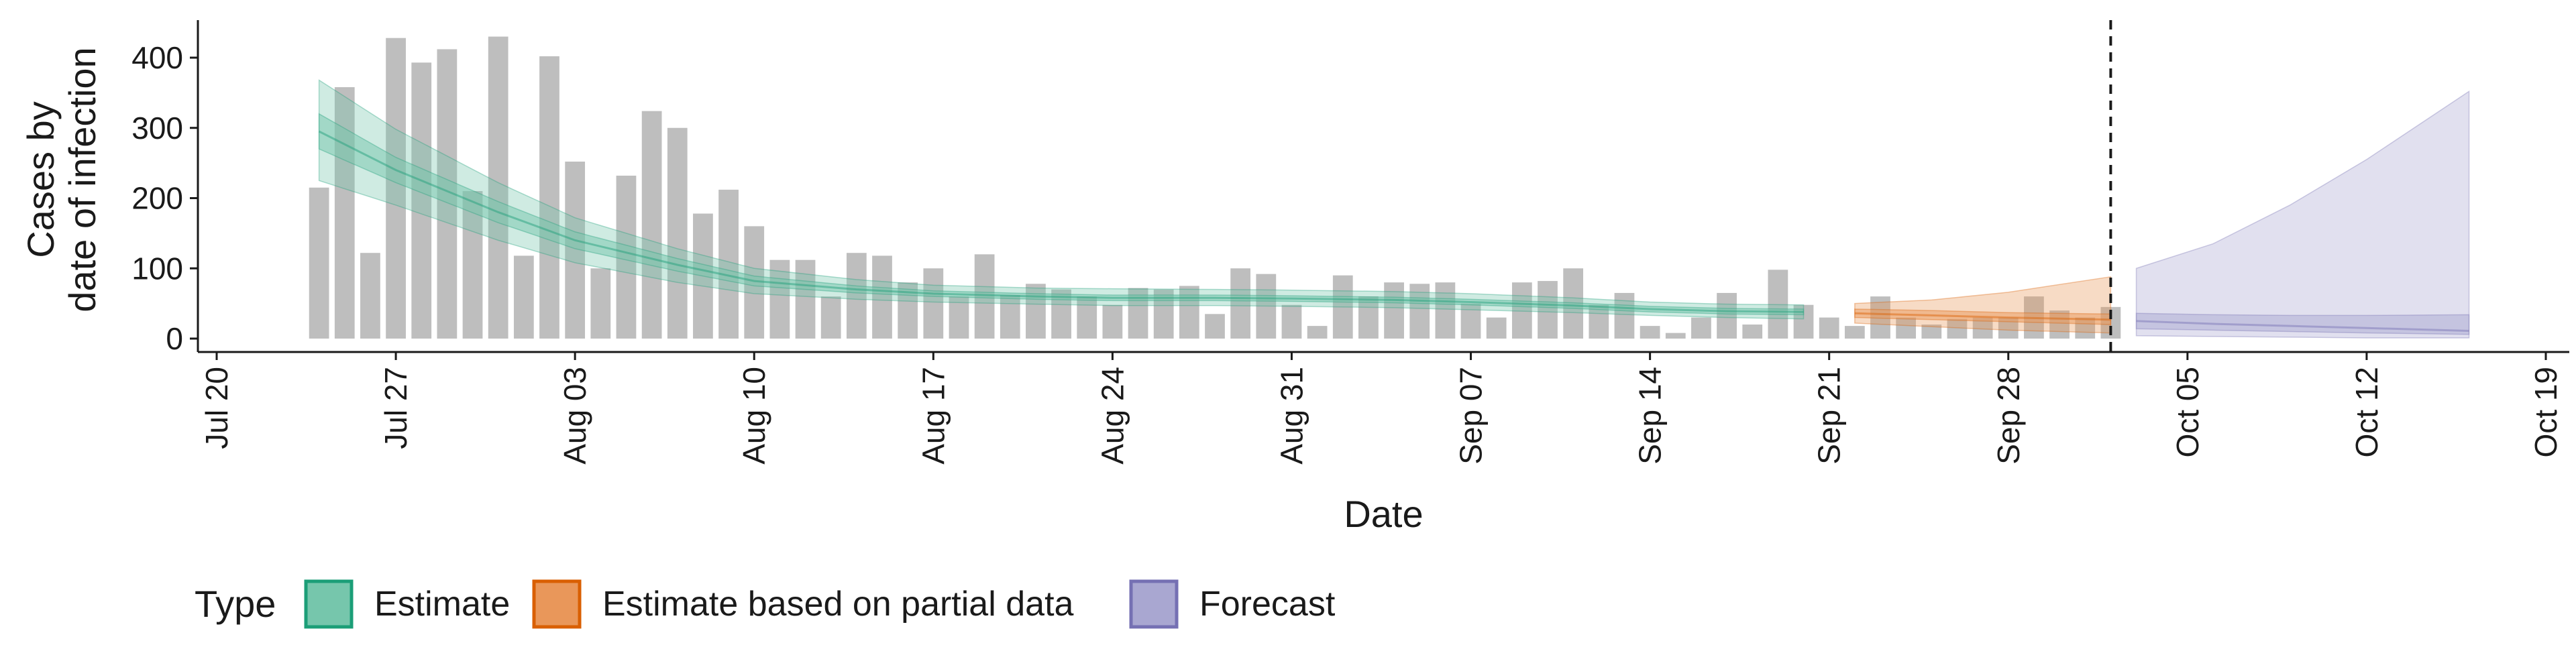  Describe the element at coordinates (1383, 514) in the screenshot. I see `x-axis-title: Date` at that location.